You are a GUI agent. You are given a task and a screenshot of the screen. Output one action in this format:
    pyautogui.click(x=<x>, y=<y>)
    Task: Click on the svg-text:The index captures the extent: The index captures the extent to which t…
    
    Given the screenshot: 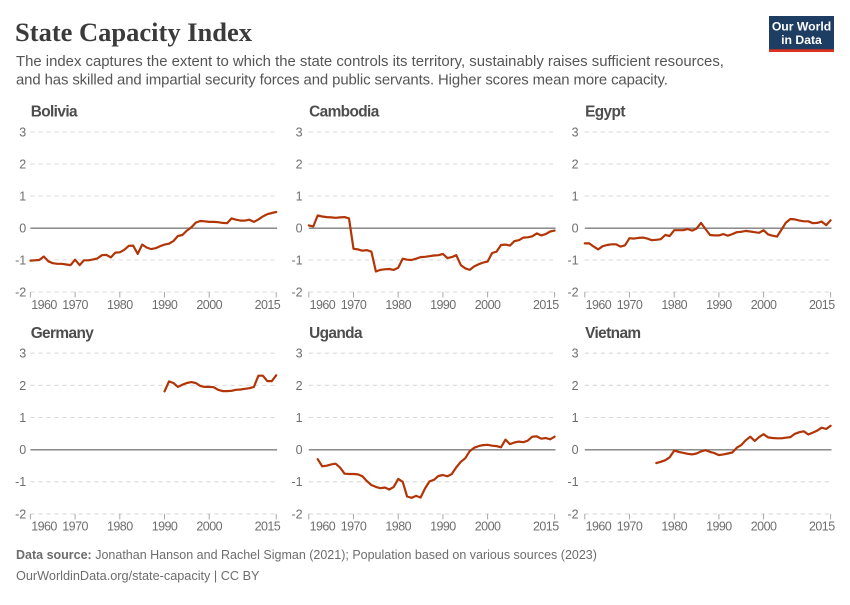 What is the action you would take?
    pyautogui.click(x=370, y=62)
    